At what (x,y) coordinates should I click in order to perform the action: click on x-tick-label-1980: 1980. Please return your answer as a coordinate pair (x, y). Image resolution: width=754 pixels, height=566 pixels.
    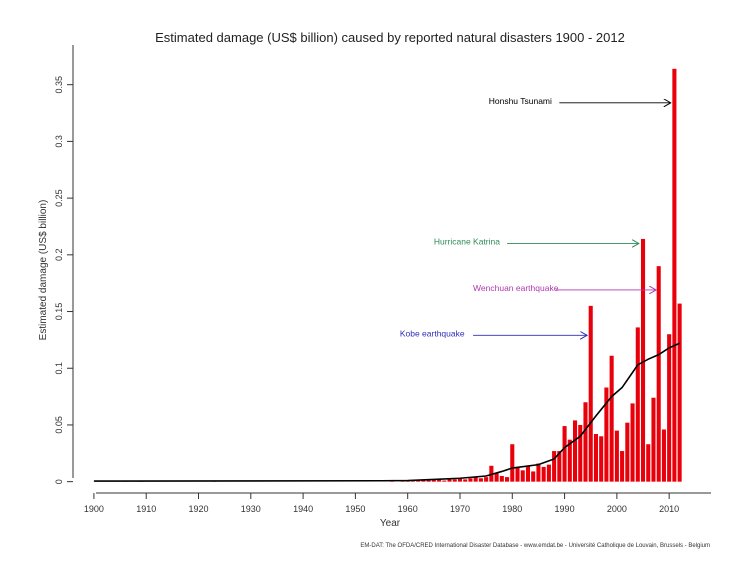
    Looking at the image, I should click on (512, 509).